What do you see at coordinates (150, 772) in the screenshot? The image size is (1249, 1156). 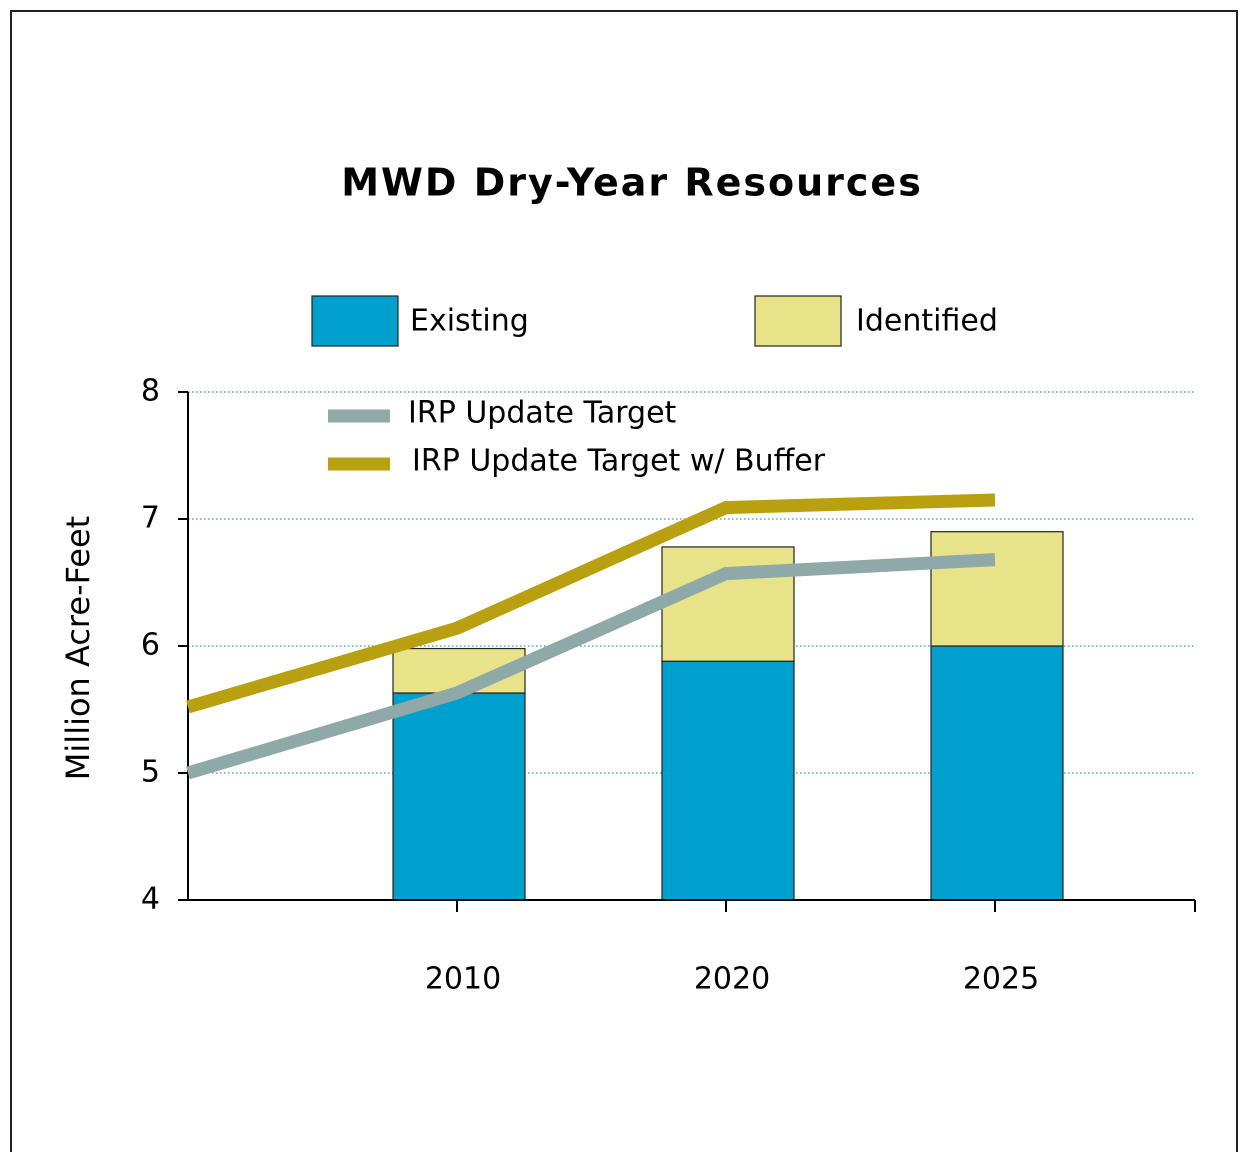 I see `y-tick-label: 5` at bounding box center [150, 772].